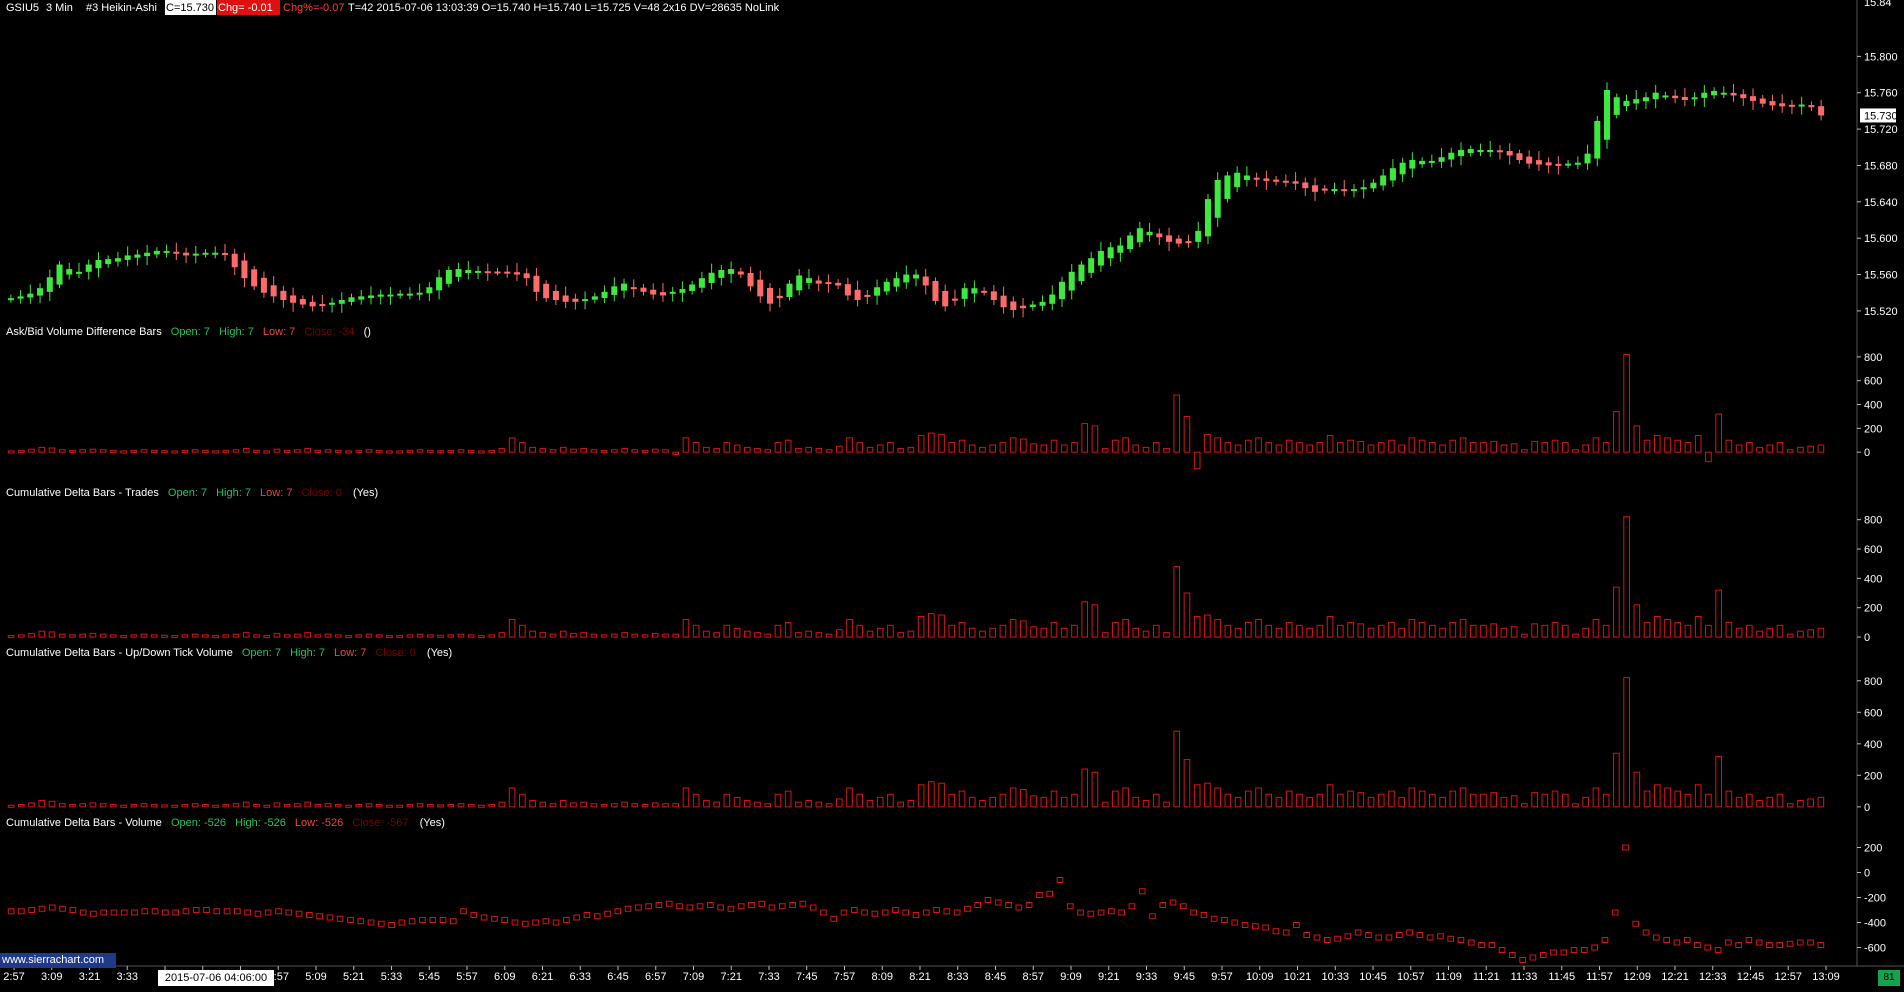 This screenshot has width=1904, height=992. I want to click on time-tick-label: 11:33, so click(1524, 977).